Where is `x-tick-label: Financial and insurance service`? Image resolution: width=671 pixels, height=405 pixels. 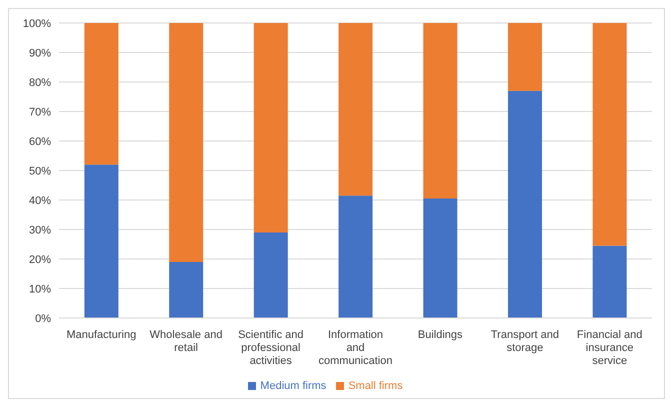 x-tick-label: Financial and insurance service is located at coordinates (609, 348).